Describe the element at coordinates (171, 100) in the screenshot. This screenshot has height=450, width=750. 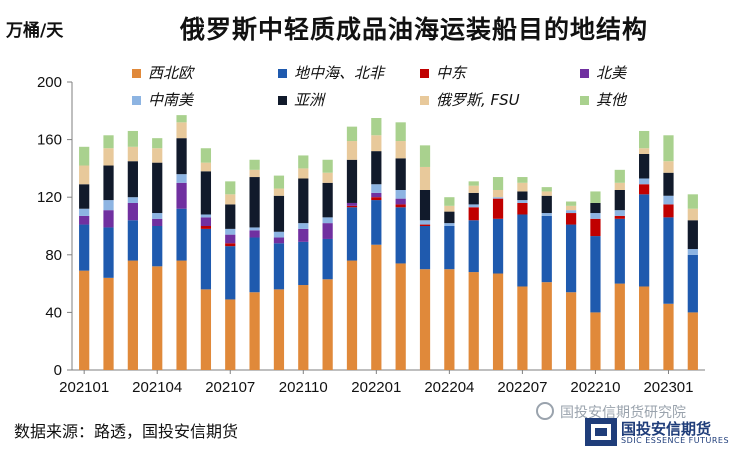
I see `legend-label-4: 中南美` at that location.